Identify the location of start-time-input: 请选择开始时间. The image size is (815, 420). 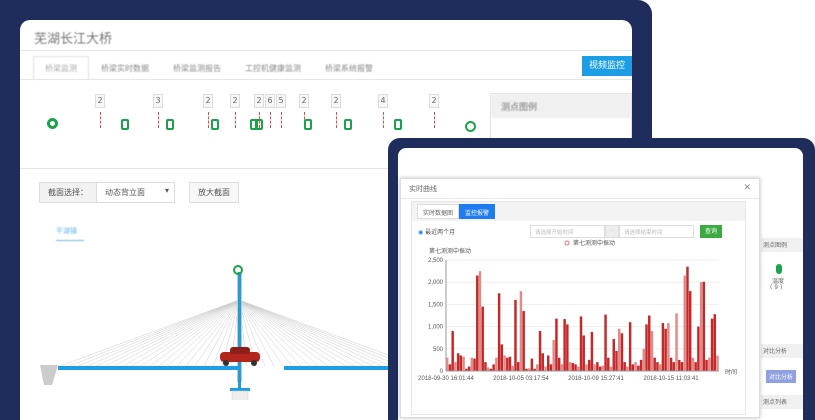
(567, 231).